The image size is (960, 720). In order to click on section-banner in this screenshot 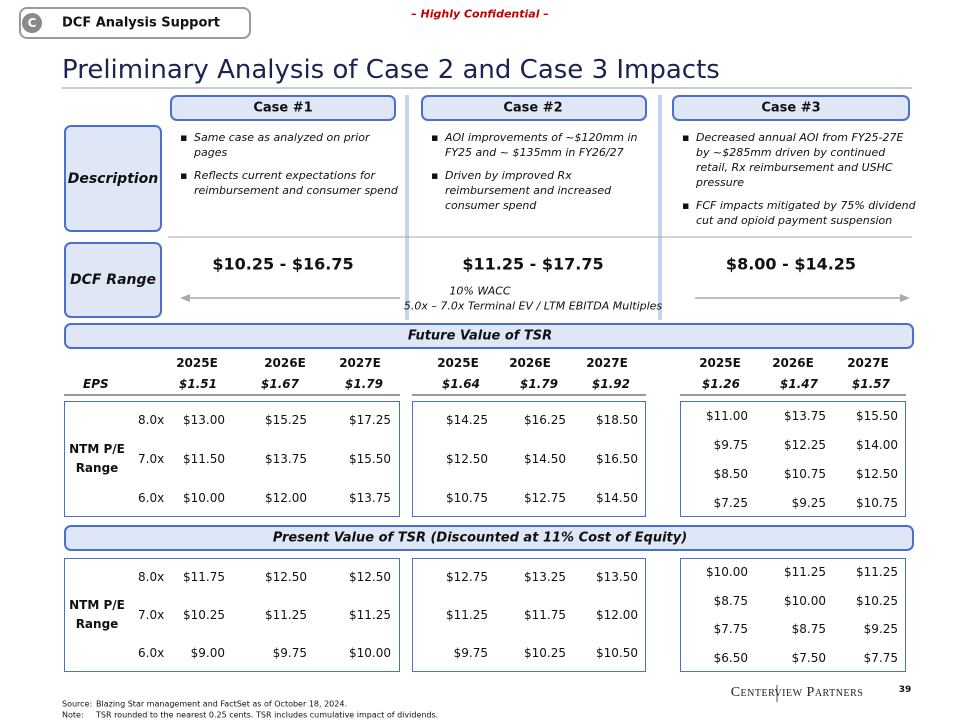, I will do `click(489, 538)`.